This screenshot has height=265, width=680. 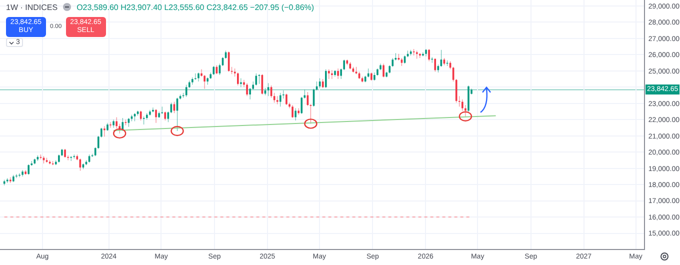 What do you see at coordinates (32, 7) in the screenshot?
I see `chart-title: 1W · INDICES` at bounding box center [32, 7].